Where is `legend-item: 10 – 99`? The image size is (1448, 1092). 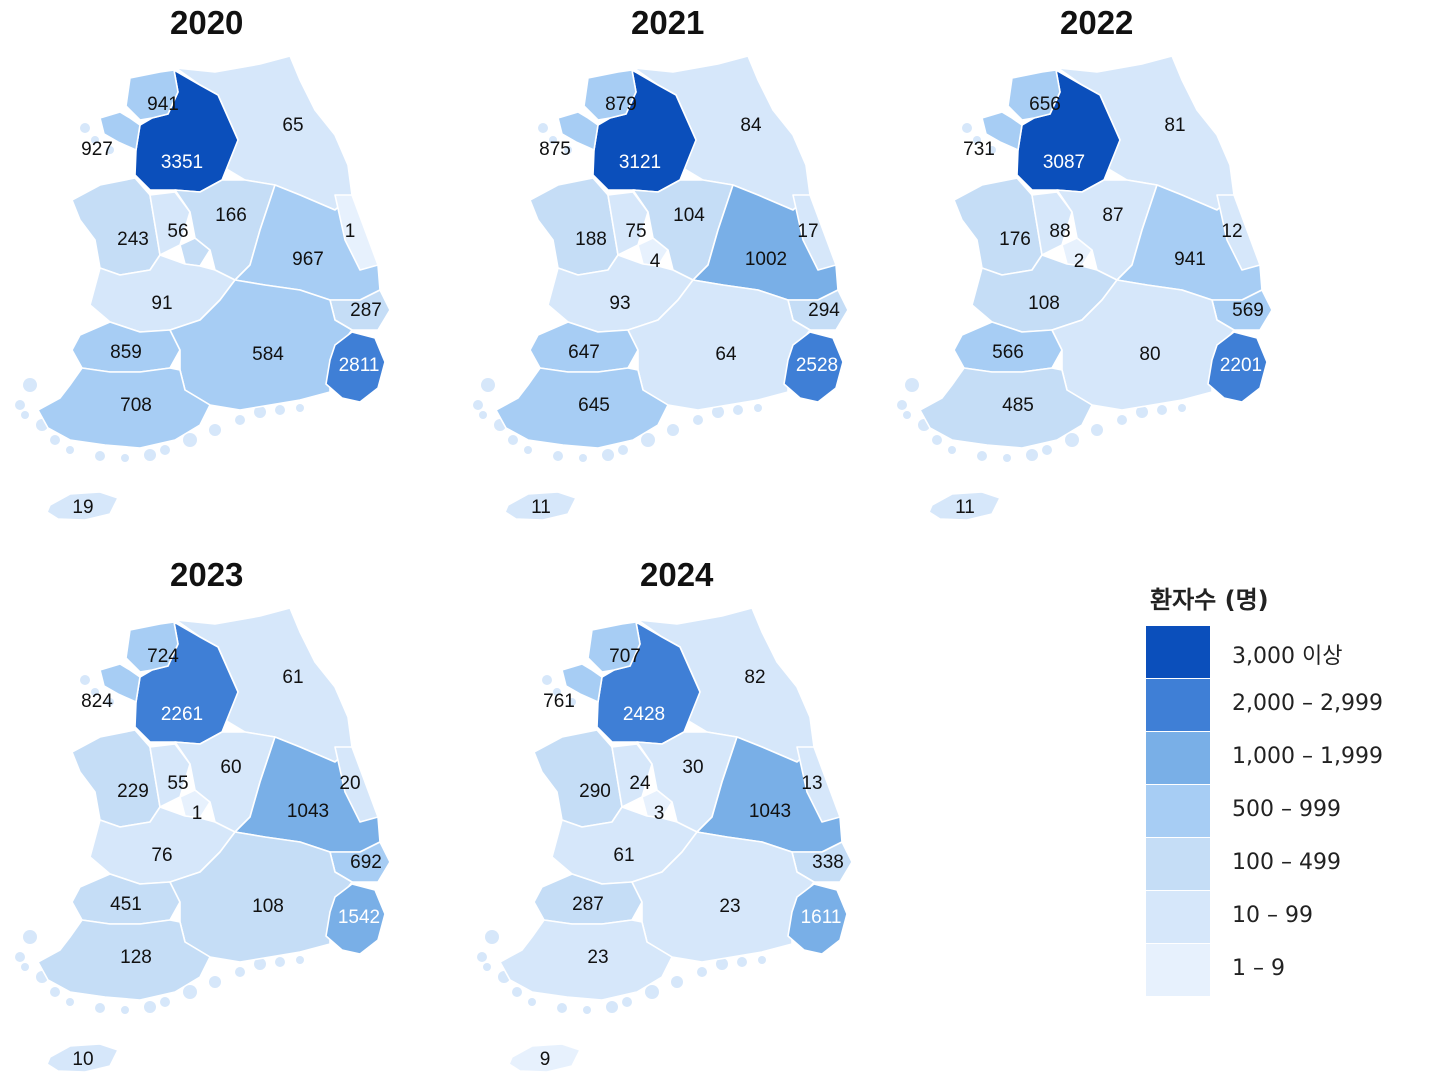
legend-item: 10 – 99 is located at coordinates (1286, 917).